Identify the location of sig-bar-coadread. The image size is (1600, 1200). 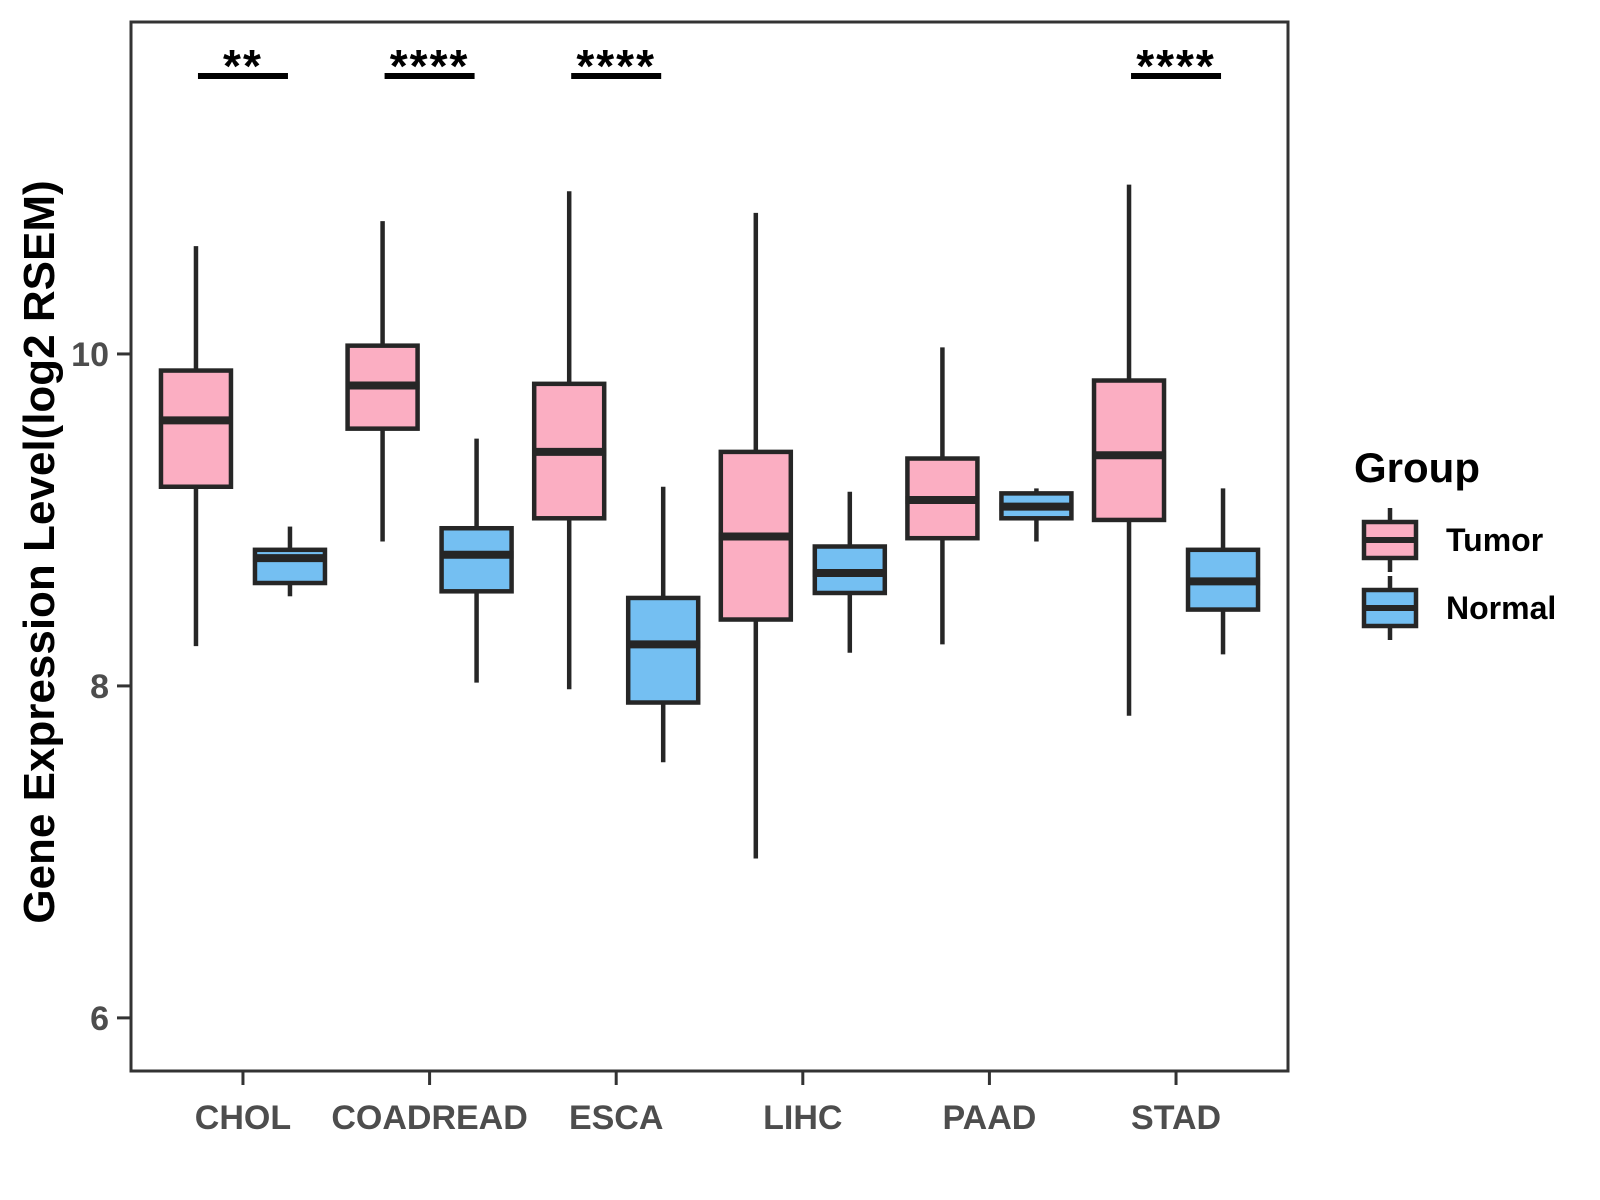
(429, 76).